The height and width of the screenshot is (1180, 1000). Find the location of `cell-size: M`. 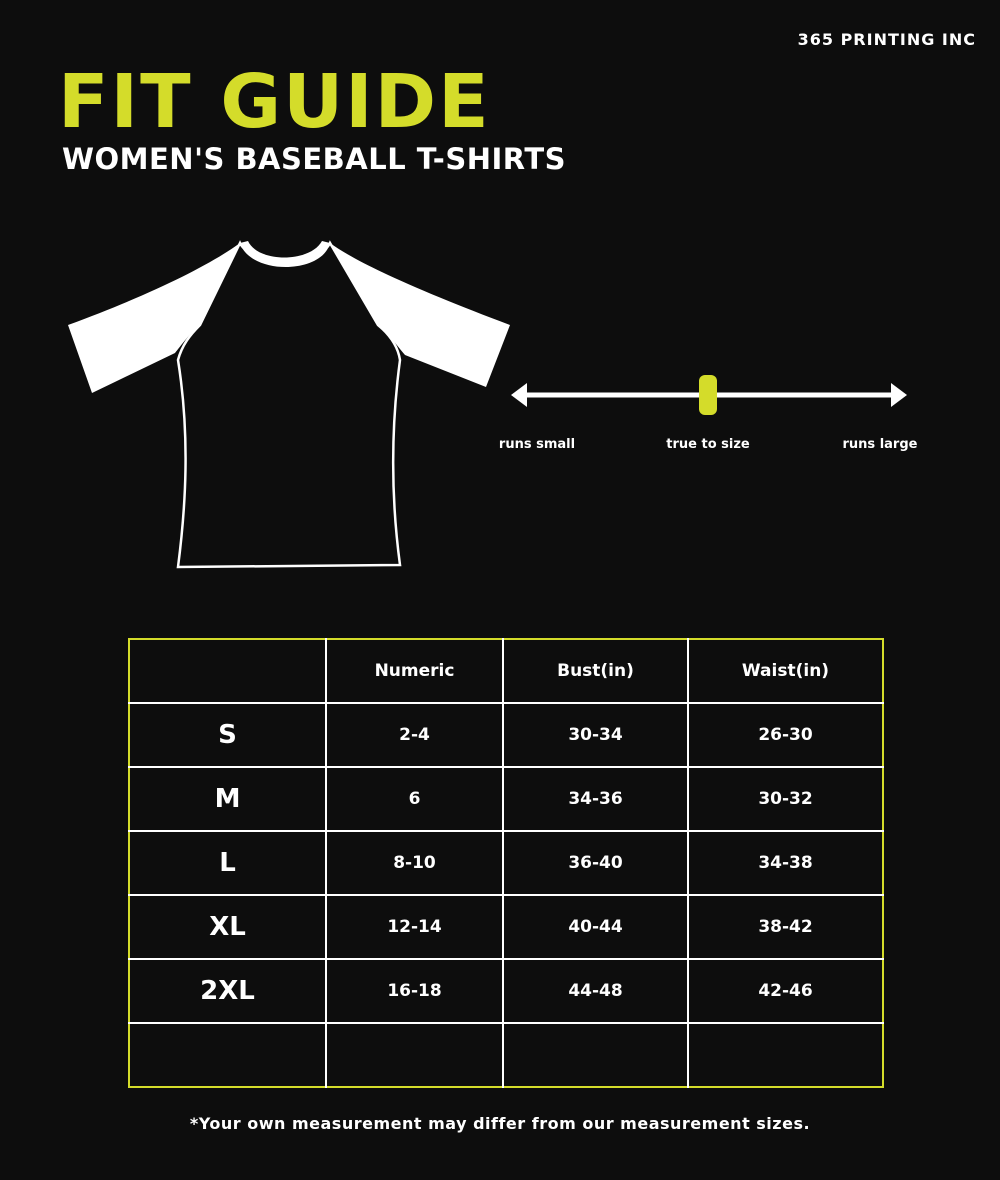

cell-size: M is located at coordinates (228, 799).